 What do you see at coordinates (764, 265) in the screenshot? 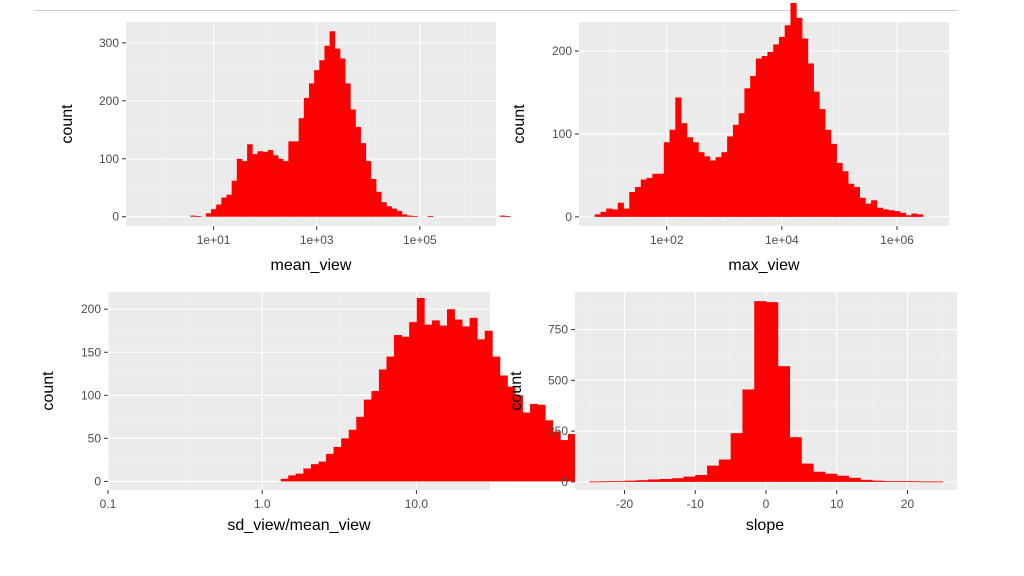
I see `x-axis-title: max_view` at bounding box center [764, 265].